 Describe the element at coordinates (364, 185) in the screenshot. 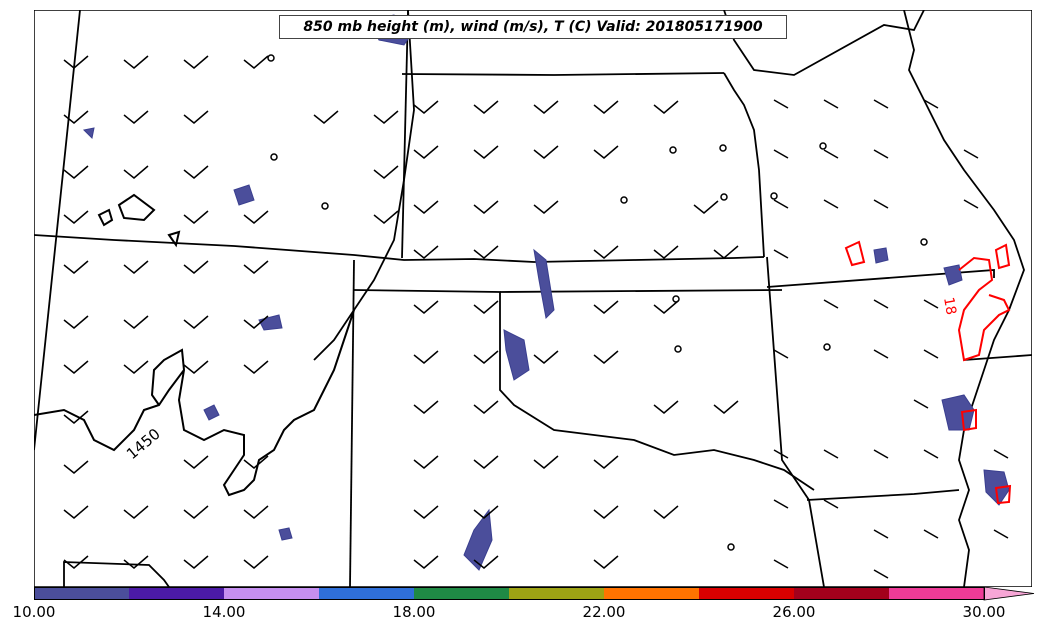

I see `boundary-colorado-nm-front` at that location.